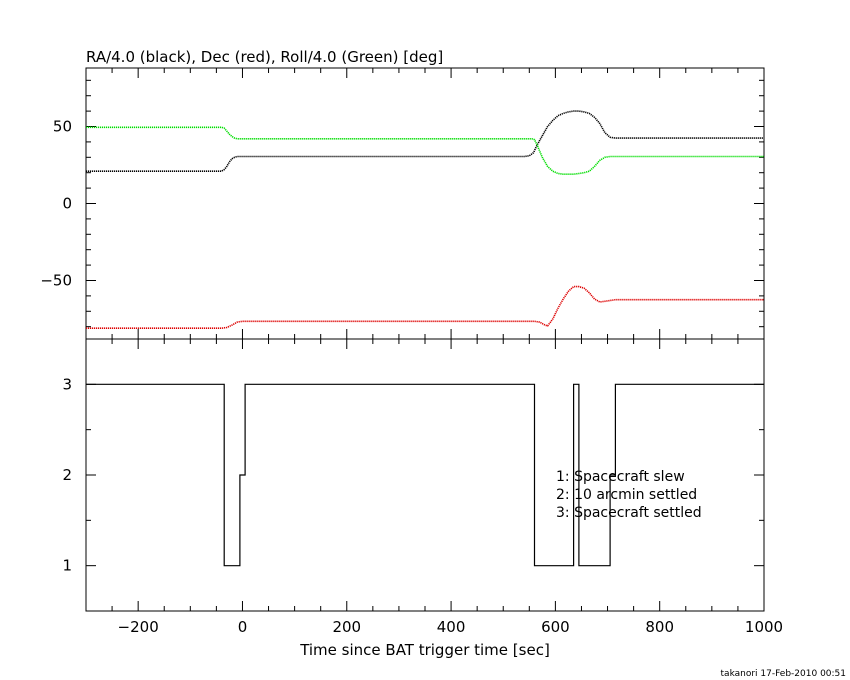 Image resolution: width=850 pixels, height=680 pixels. I want to click on series-line-ra, so click(425, 141).